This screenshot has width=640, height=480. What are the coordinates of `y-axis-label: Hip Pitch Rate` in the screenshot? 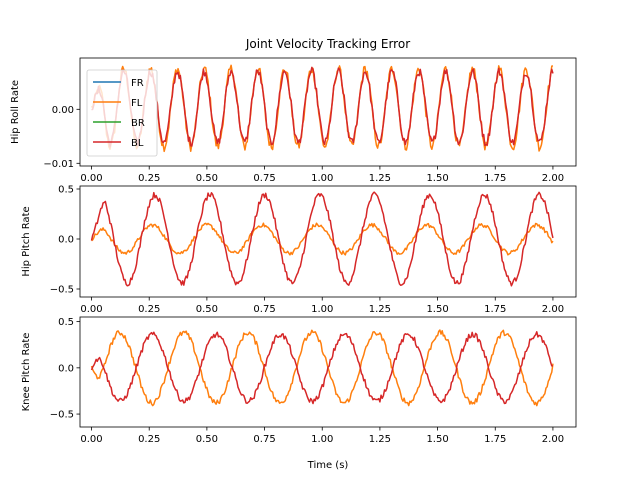 It's located at (26, 241).